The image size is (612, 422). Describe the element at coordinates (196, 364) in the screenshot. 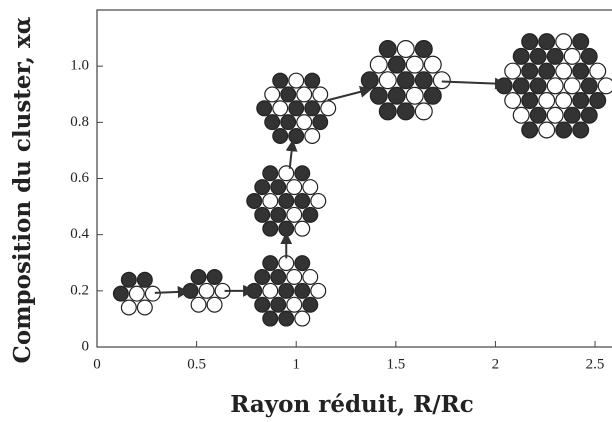

I see `x-tick-label: 0.5` at that location.